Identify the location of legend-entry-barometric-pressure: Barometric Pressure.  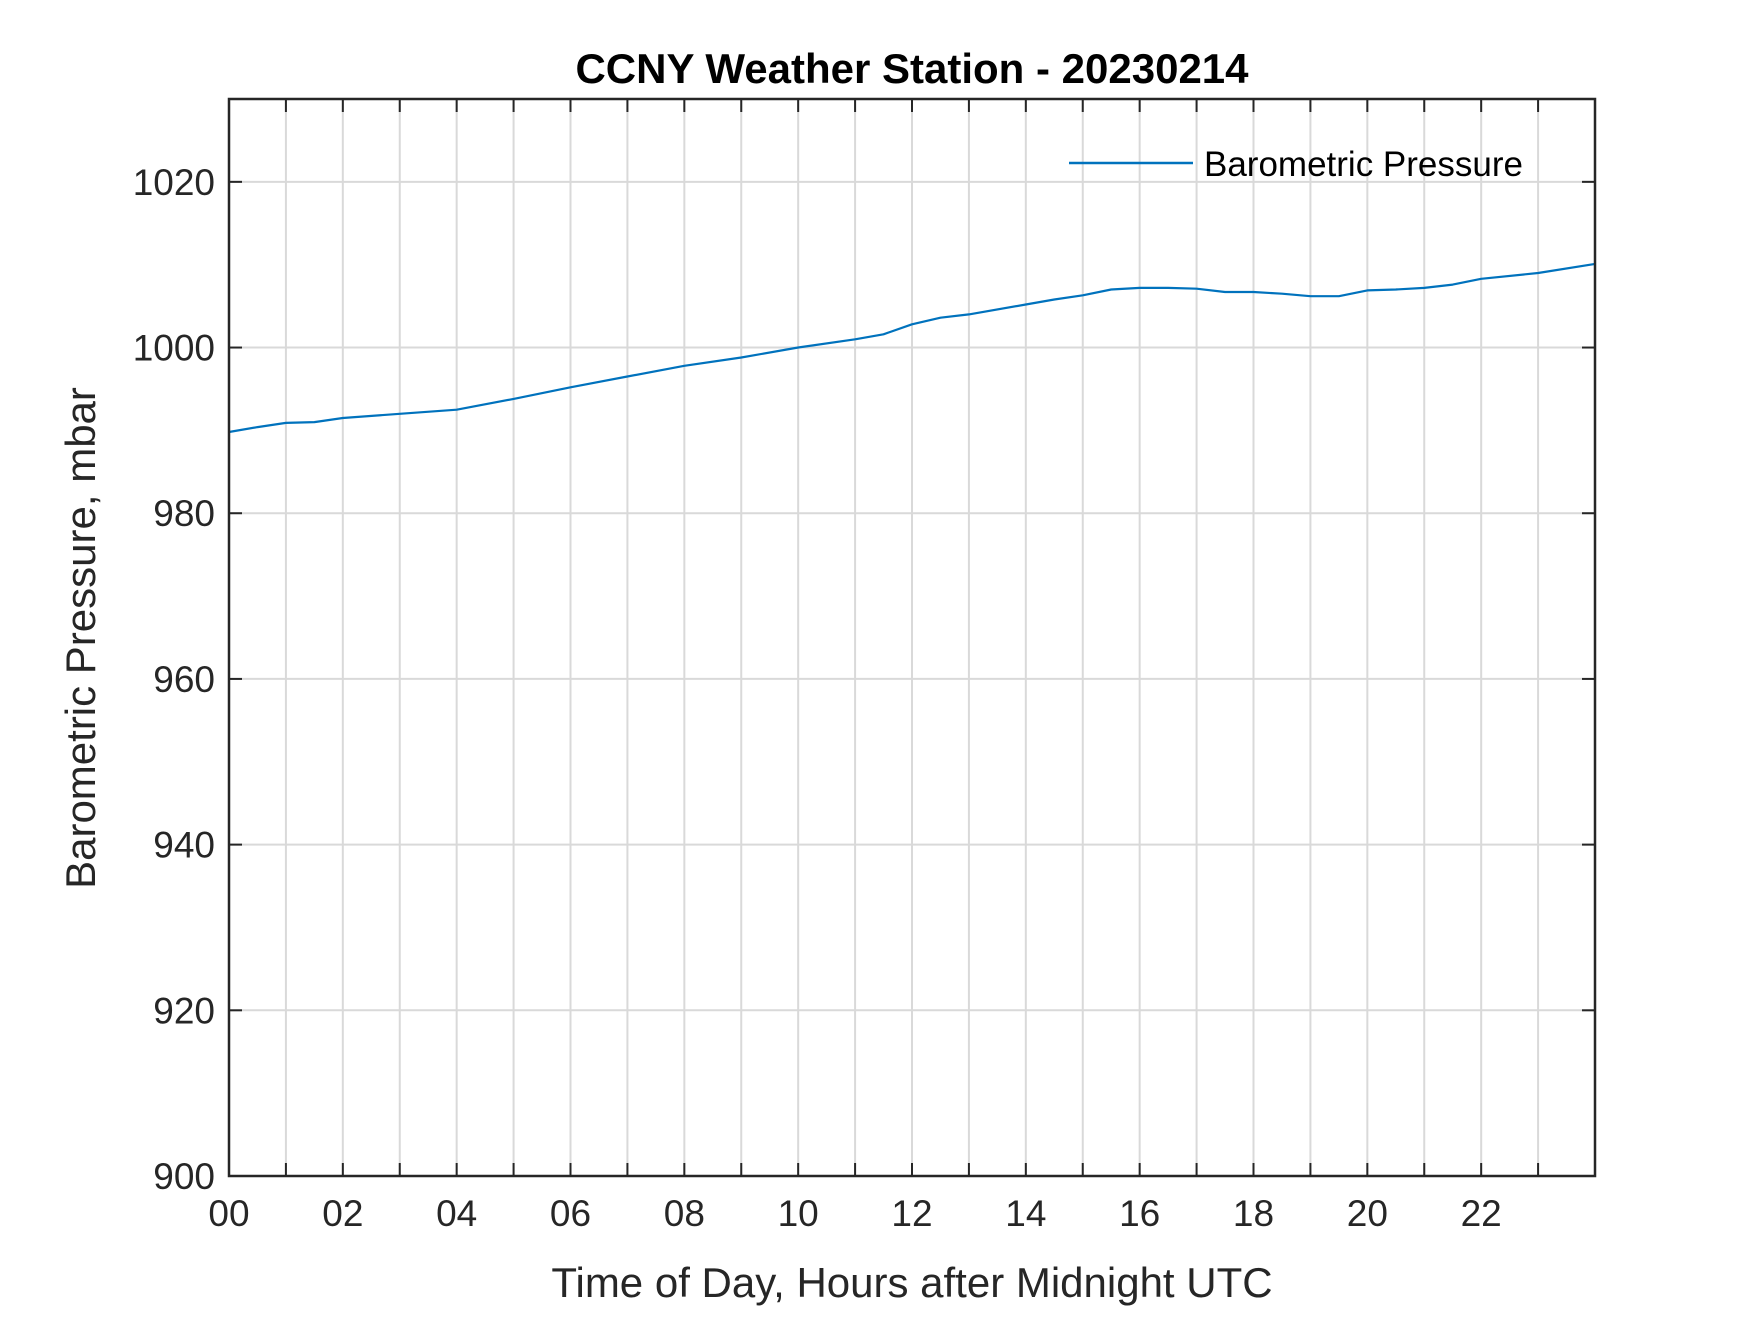
(1363, 164).